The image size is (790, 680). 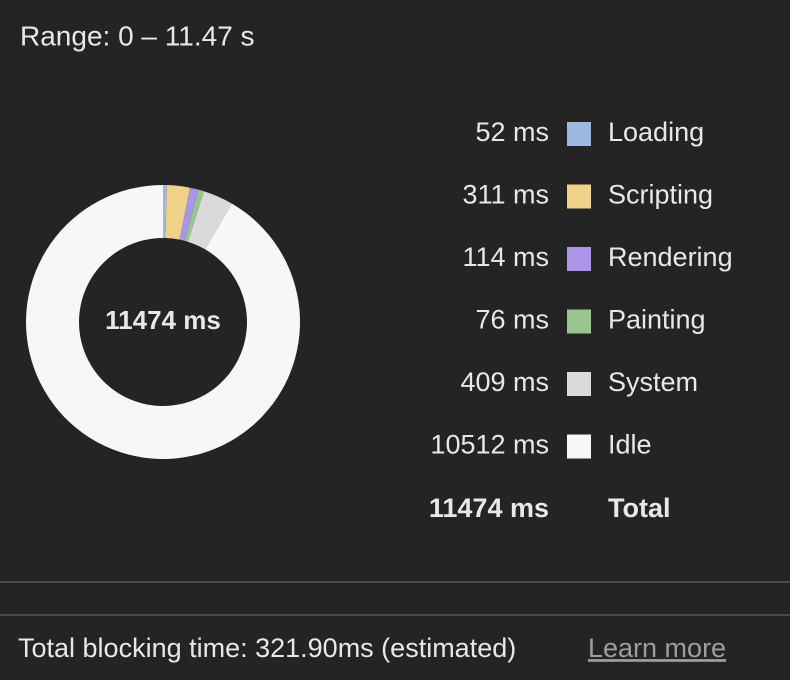 What do you see at coordinates (504, 382) in the screenshot?
I see `legend-value: 409 ms` at bounding box center [504, 382].